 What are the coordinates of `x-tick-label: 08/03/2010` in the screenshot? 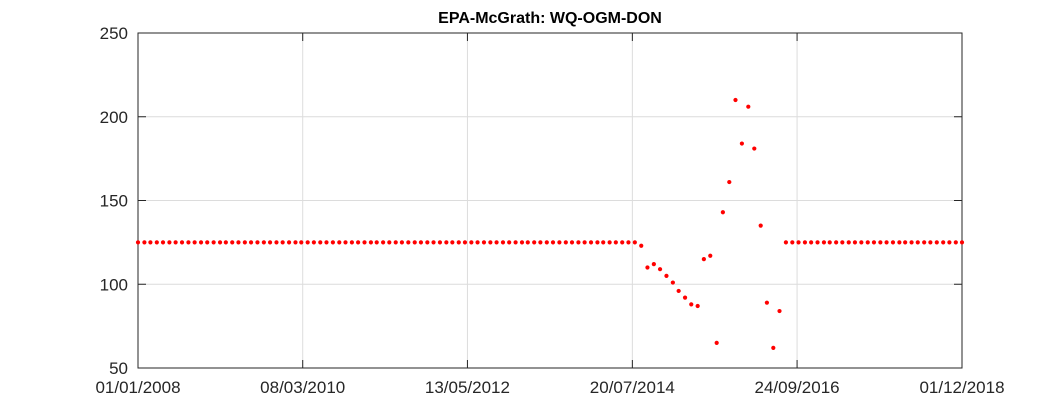 It's located at (302, 387).